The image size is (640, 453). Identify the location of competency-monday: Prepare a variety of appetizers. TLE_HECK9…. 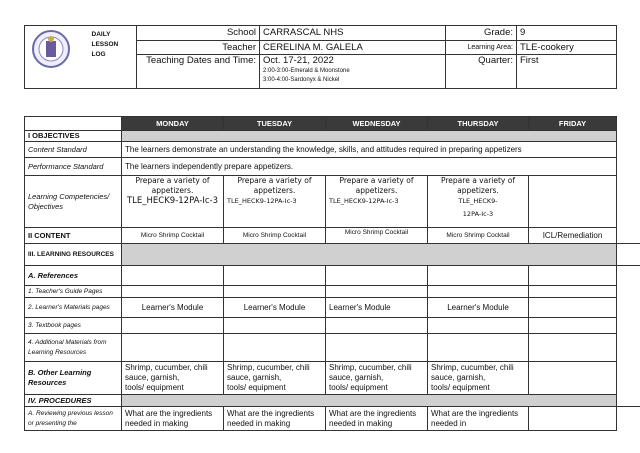
(172, 201).